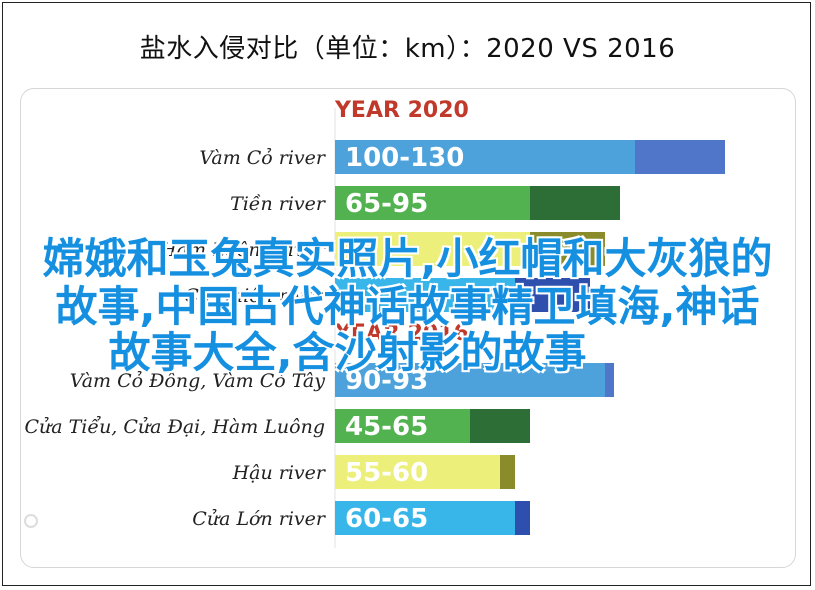 This screenshot has width=815, height=590. I want to click on row-label-0-2: Hàm Luông river, so click(243, 250).